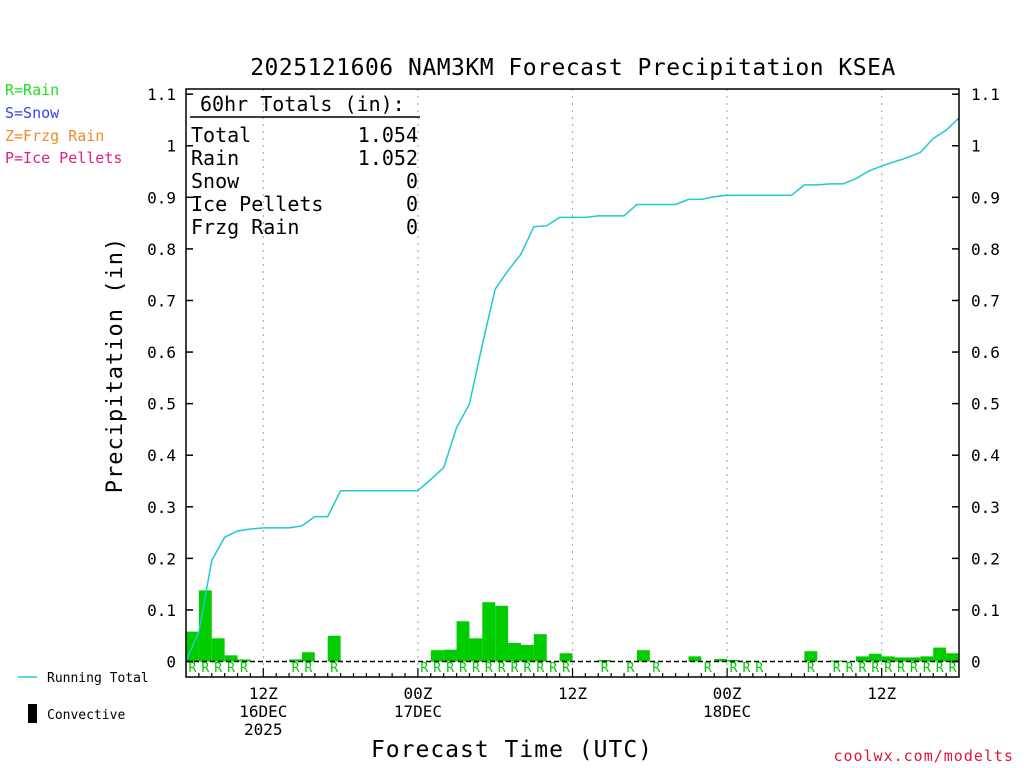 This screenshot has height=768, width=1024. Describe the element at coordinates (985, 300) in the screenshot. I see `y-tick-label-right-7: 0.7` at that location.